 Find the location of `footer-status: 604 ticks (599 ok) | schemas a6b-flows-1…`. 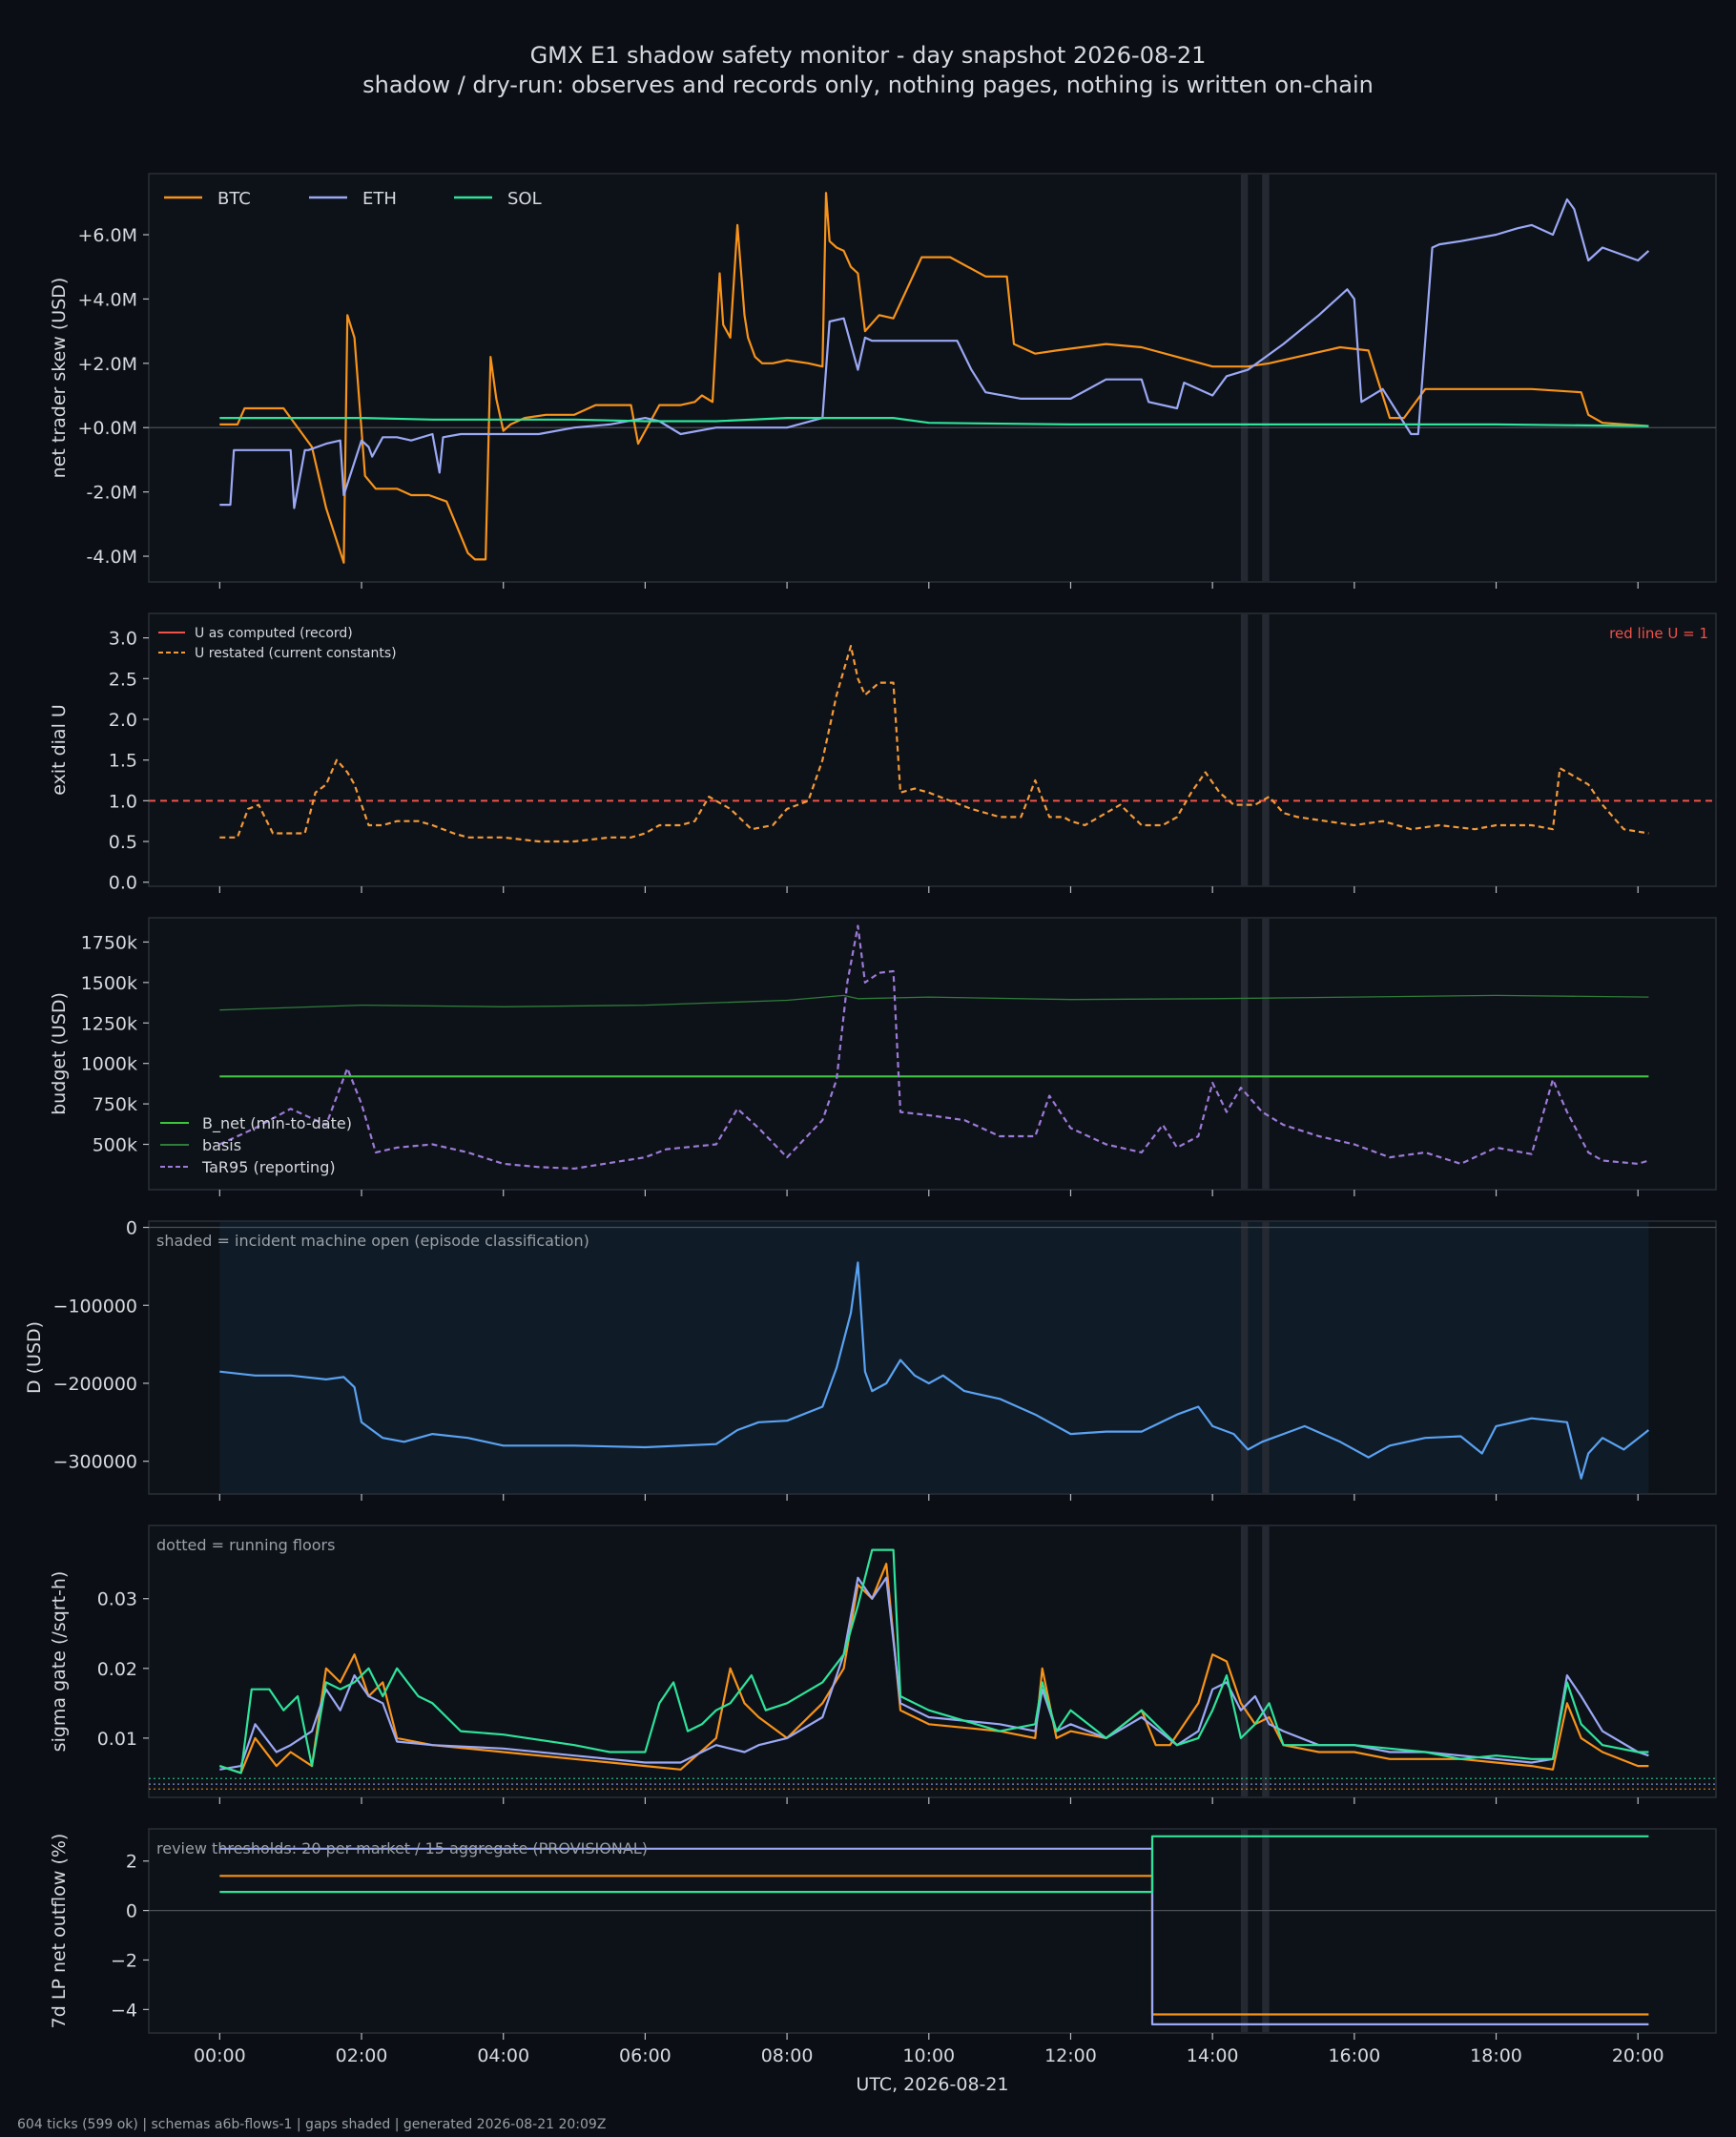

footer-status: 604 ticks (599 ok) | schemas a6b-flows-1… is located at coordinates (311, 2124).